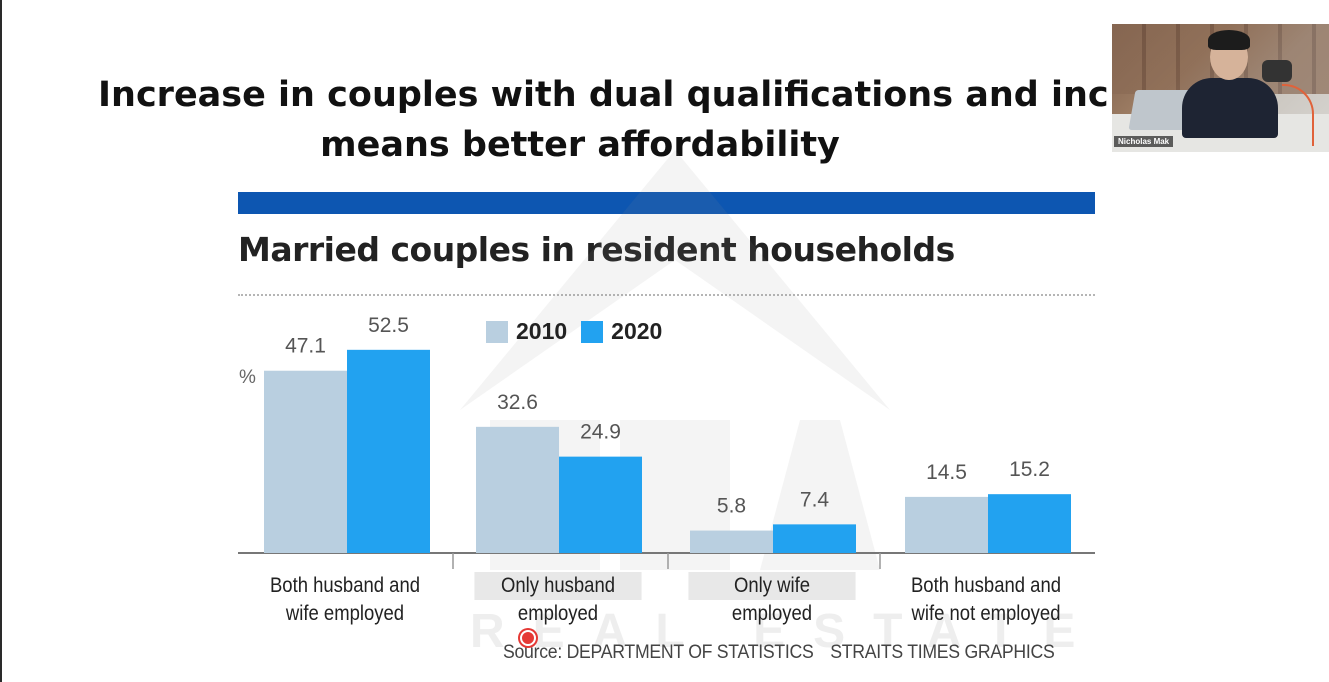 The width and height of the screenshot is (1329, 682). Describe the element at coordinates (985, 600) in the screenshot. I see `category-label-4: Both husband and wife not employed` at that location.